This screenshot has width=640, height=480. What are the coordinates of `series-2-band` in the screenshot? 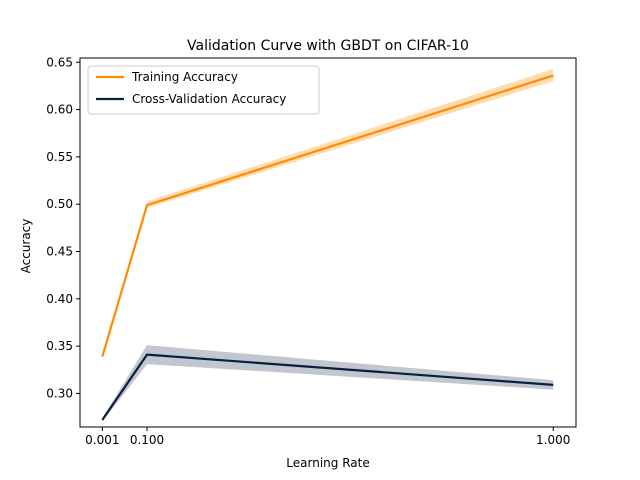 It's located at (328, 383).